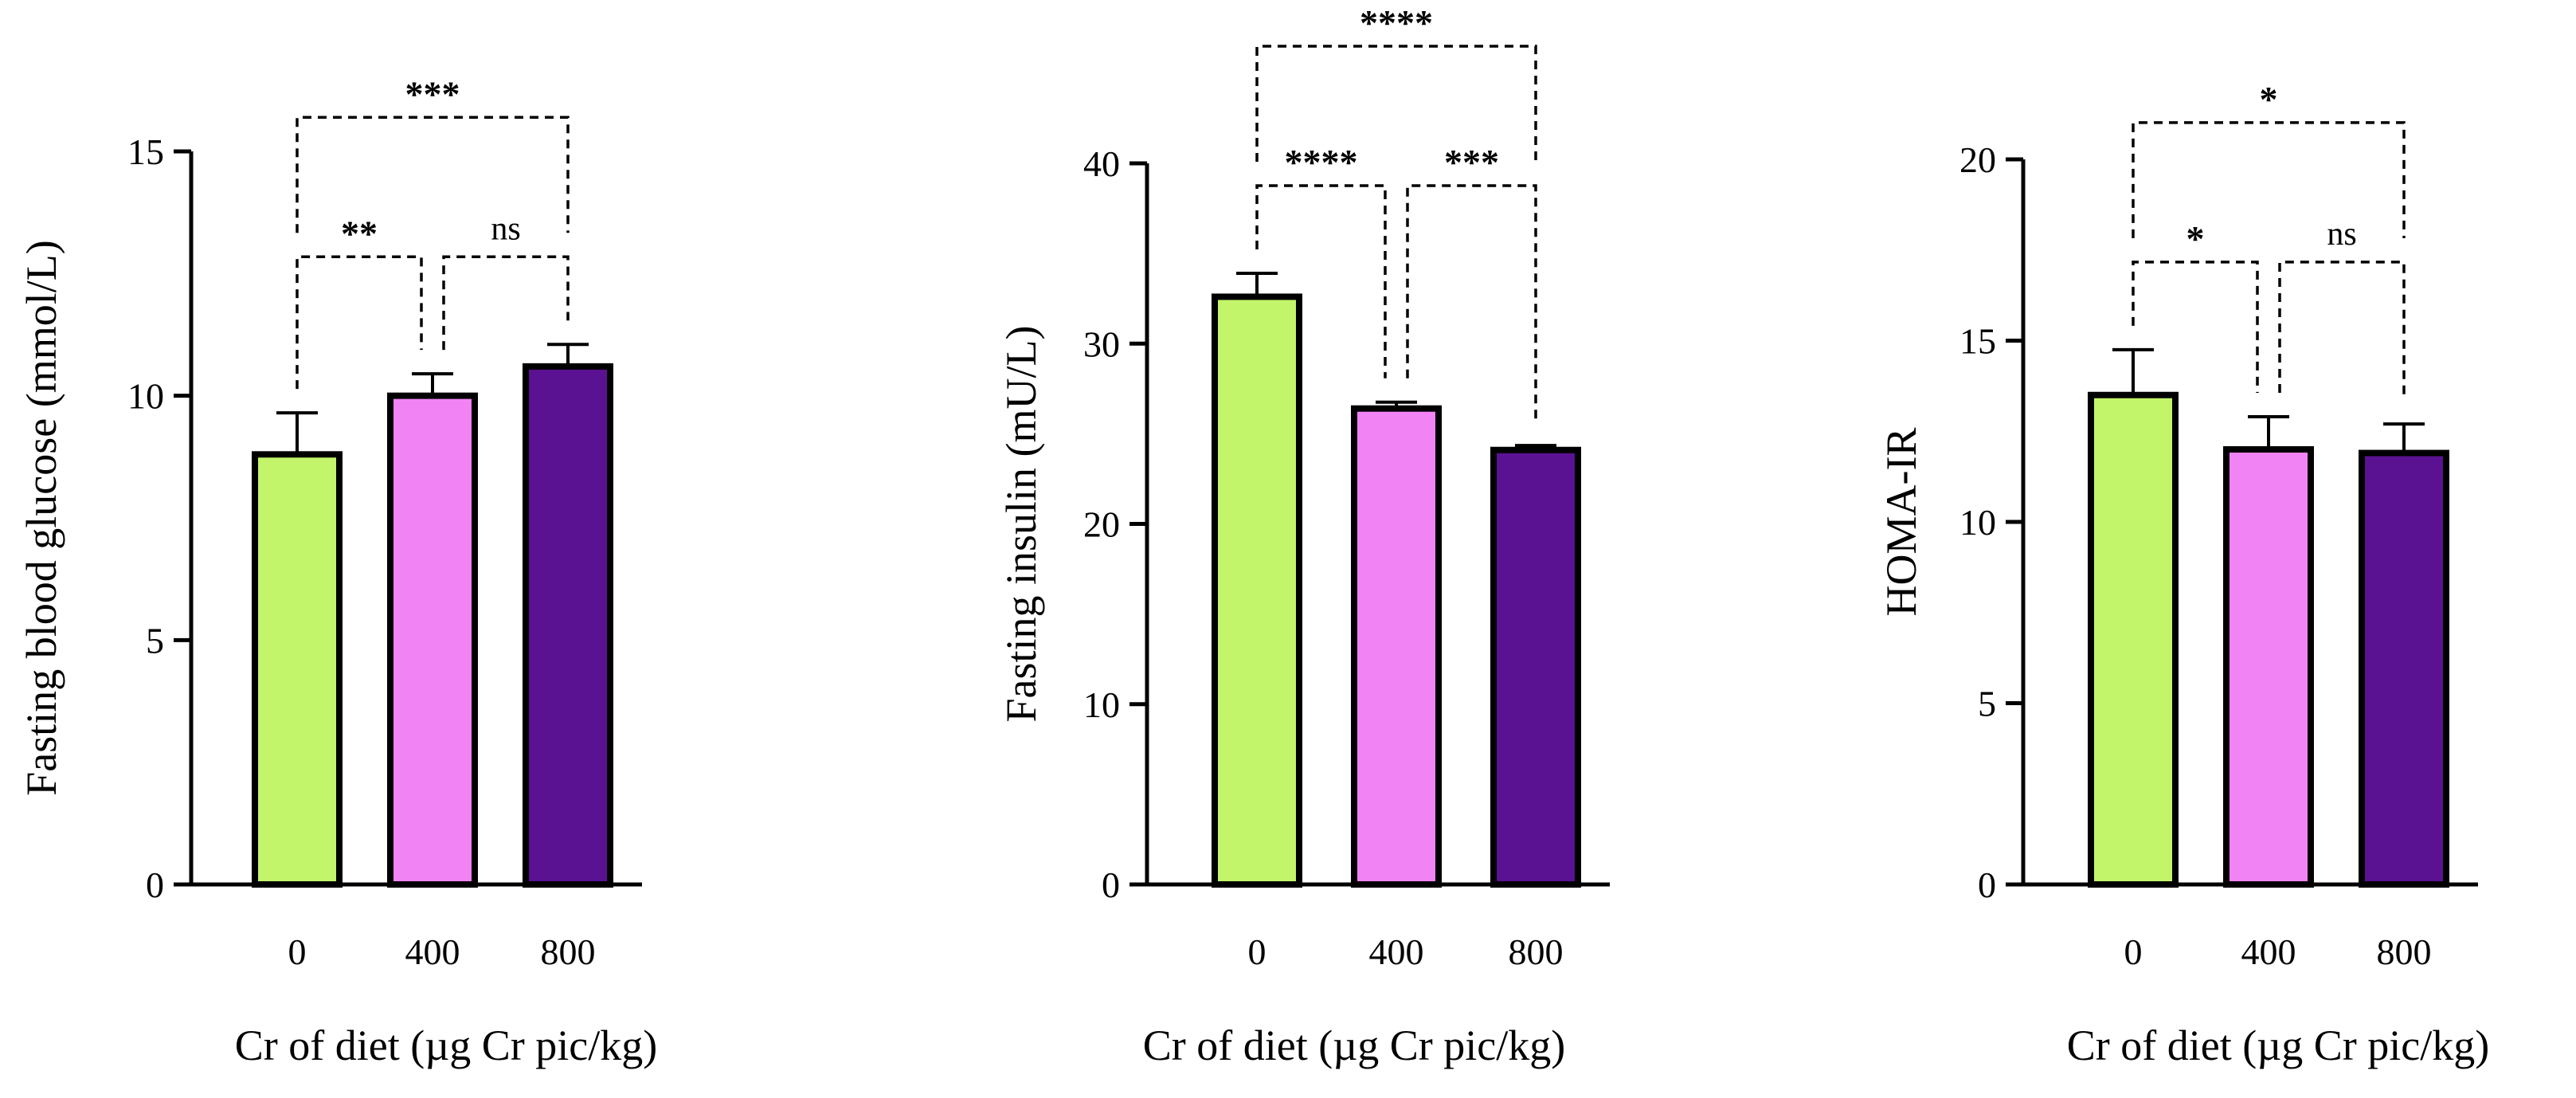 Image resolution: width=2576 pixels, height=1098 pixels. Describe the element at coordinates (1901, 522) in the screenshot. I see `y-axis-label: HOMA-IR` at that location.